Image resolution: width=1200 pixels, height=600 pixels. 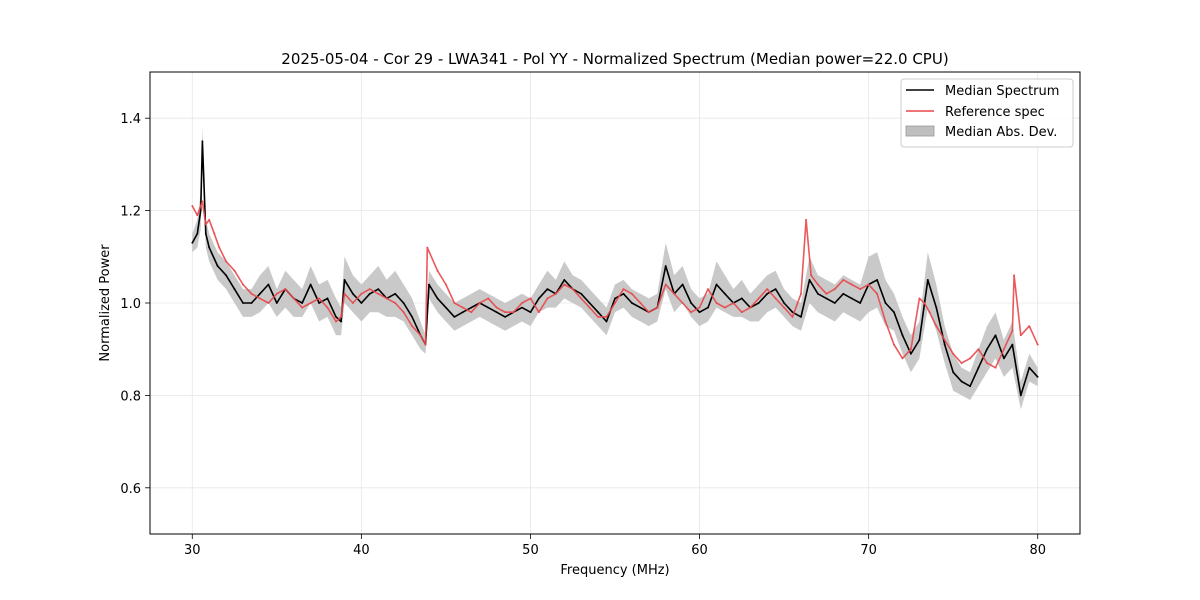 I want to click on y-tick-label: 0.6, so click(x=130, y=489).